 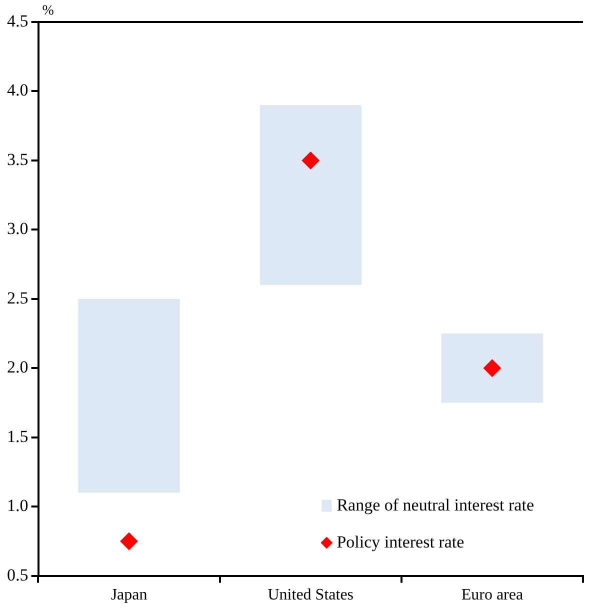 What do you see at coordinates (311, 595) in the screenshot?
I see `x-tick-label: United States` at bounding box center [311, 595].